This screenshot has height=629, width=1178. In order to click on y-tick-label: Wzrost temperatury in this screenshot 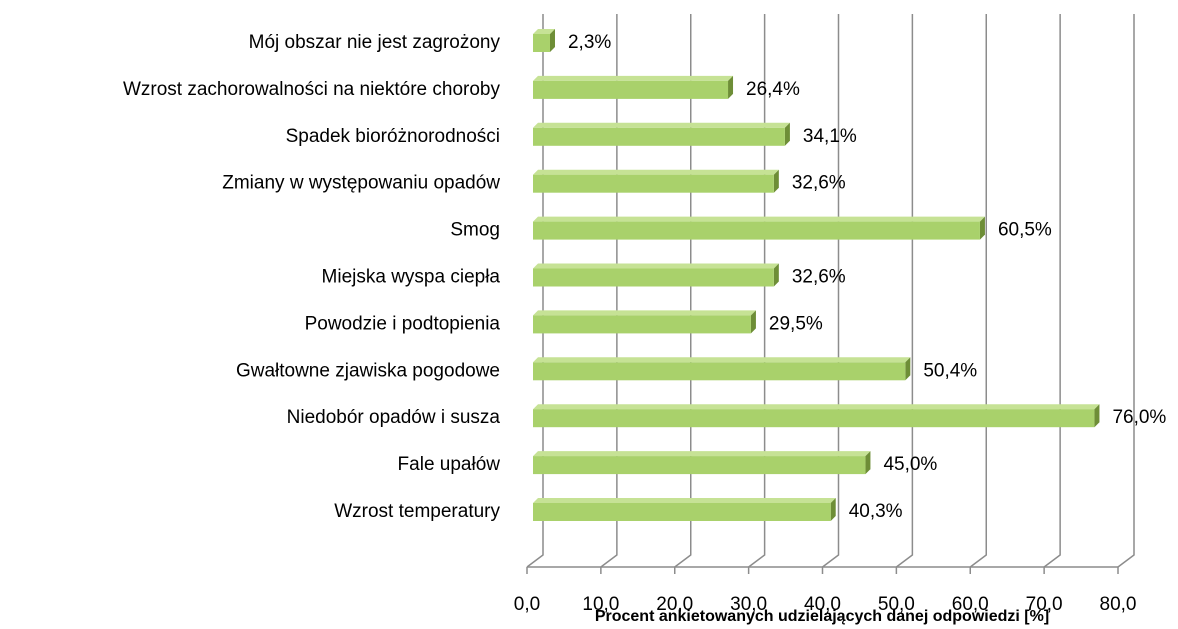, I will do `click(417, 511)`.